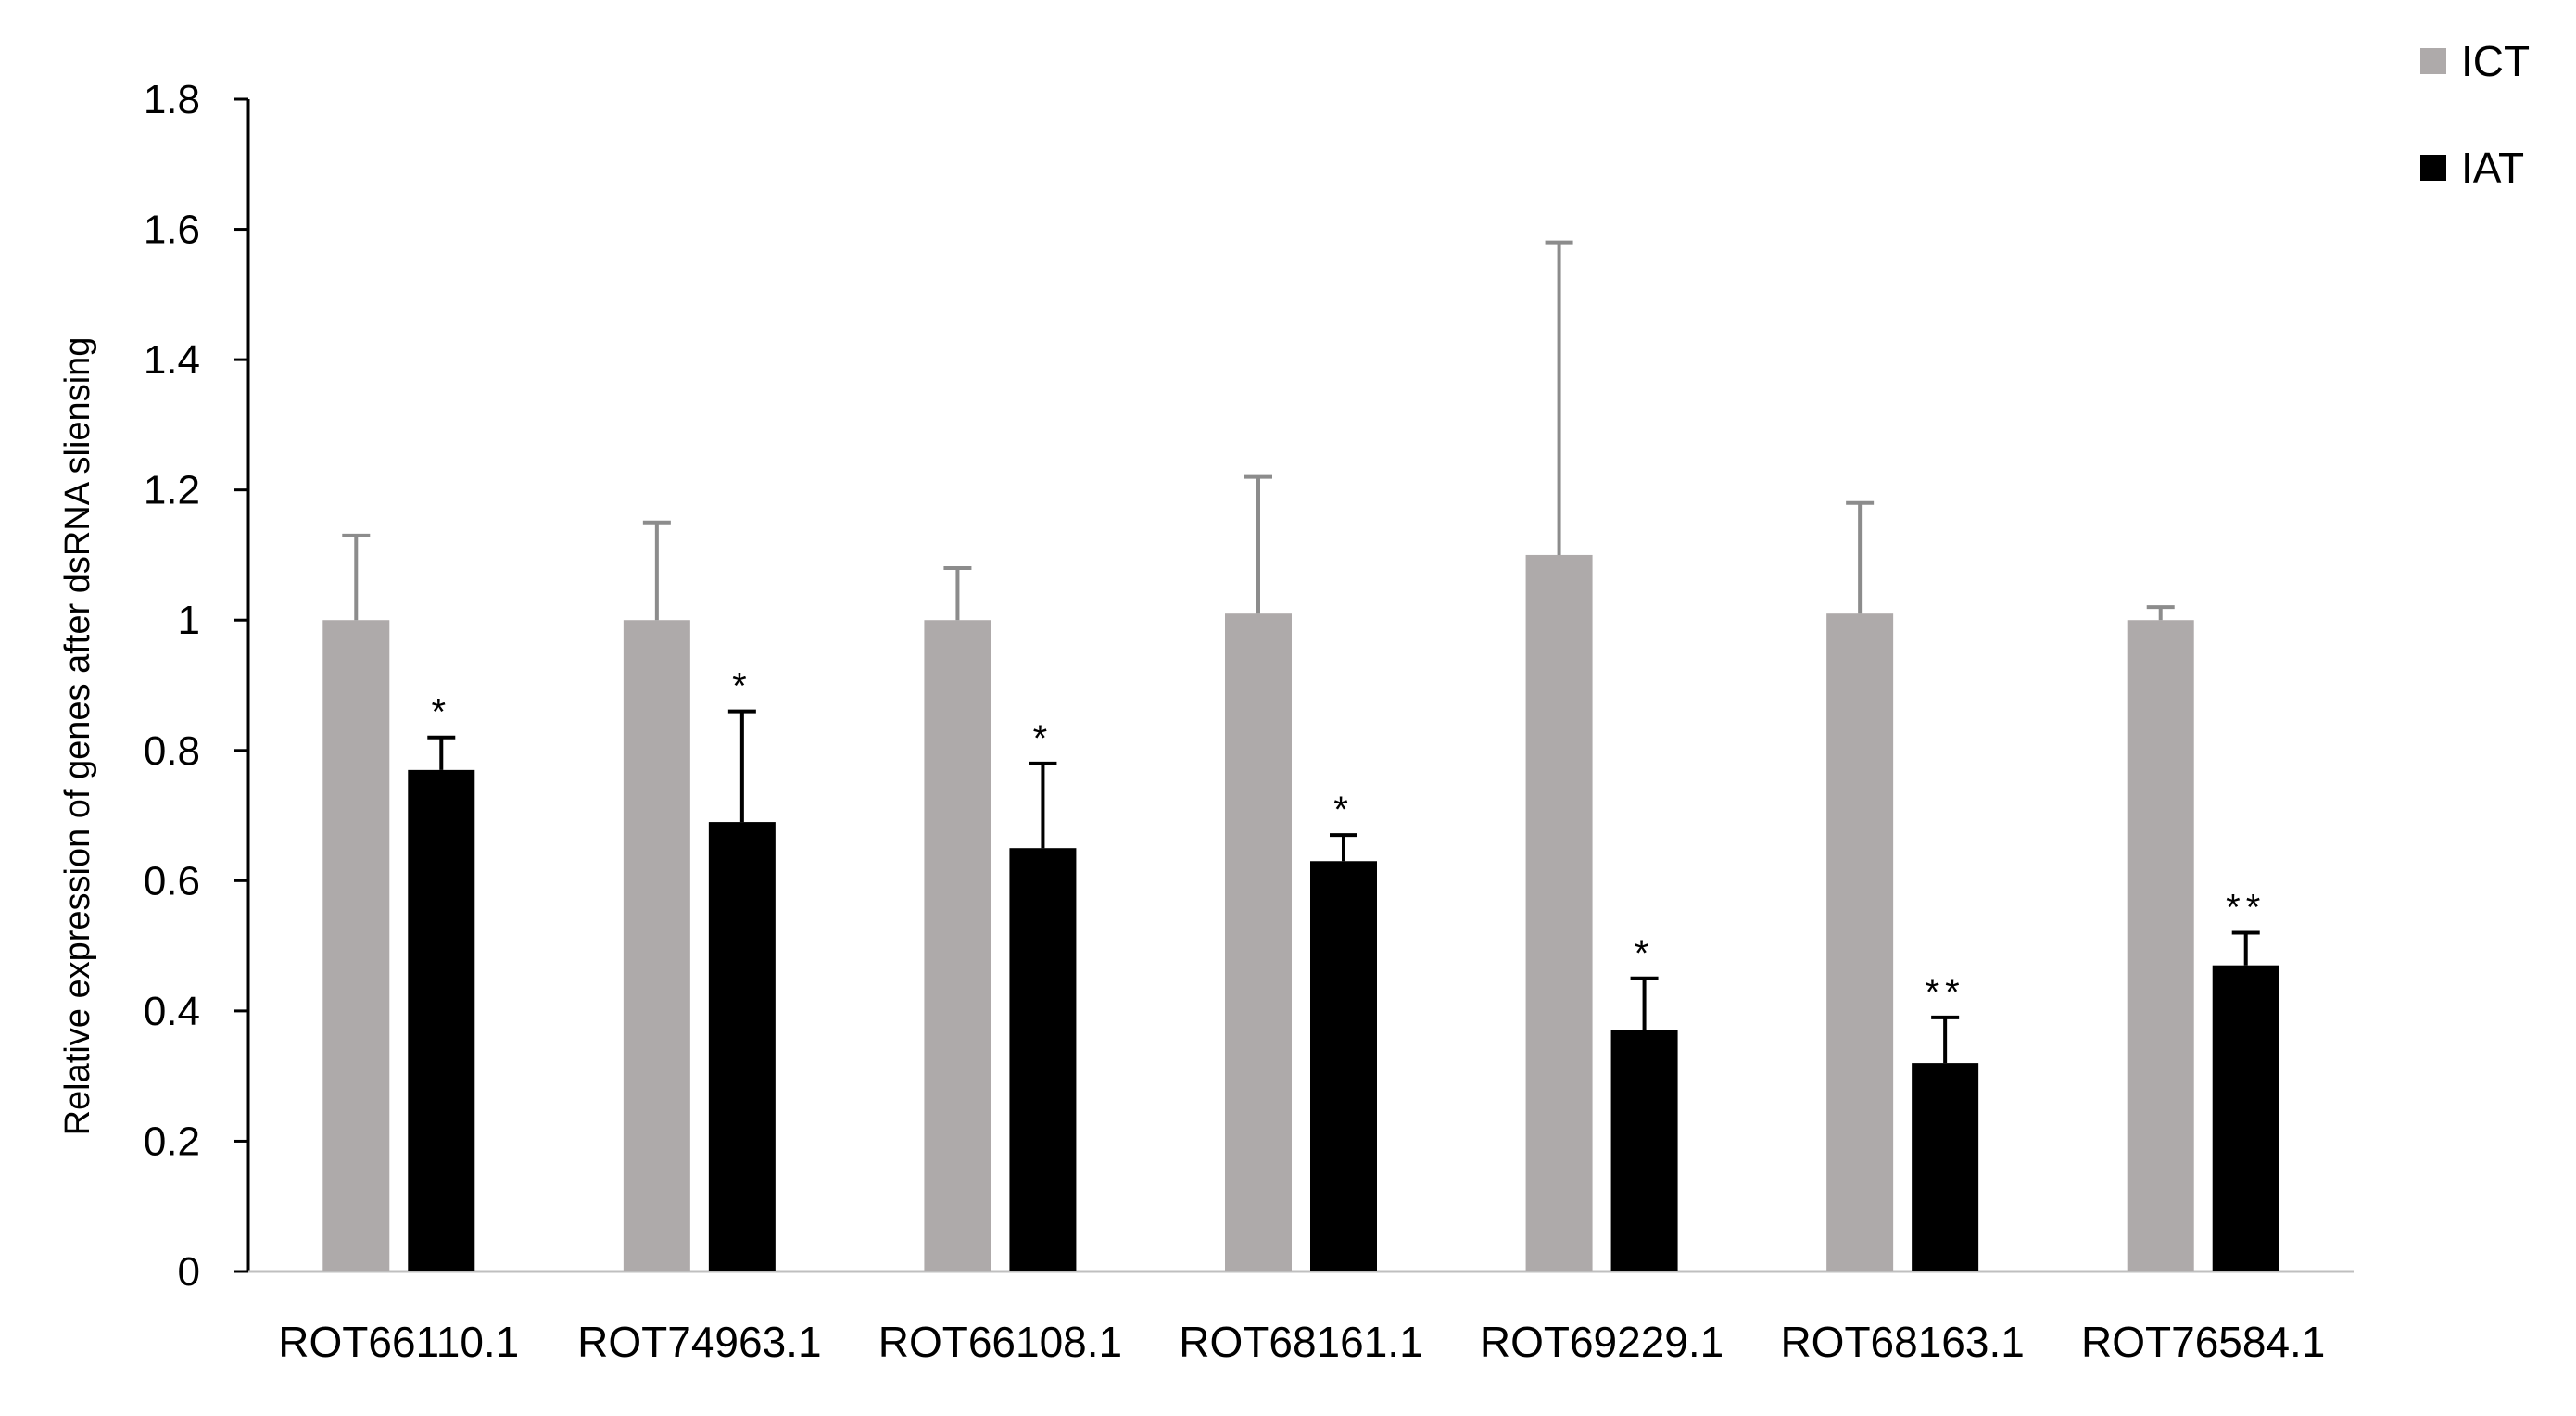 The image size is (2576, 1416). What do you see at coordinates (742, 1046) in the screenshot?
I see `bar-iat-ROT74963.1` at bounding box center [742, 1046].